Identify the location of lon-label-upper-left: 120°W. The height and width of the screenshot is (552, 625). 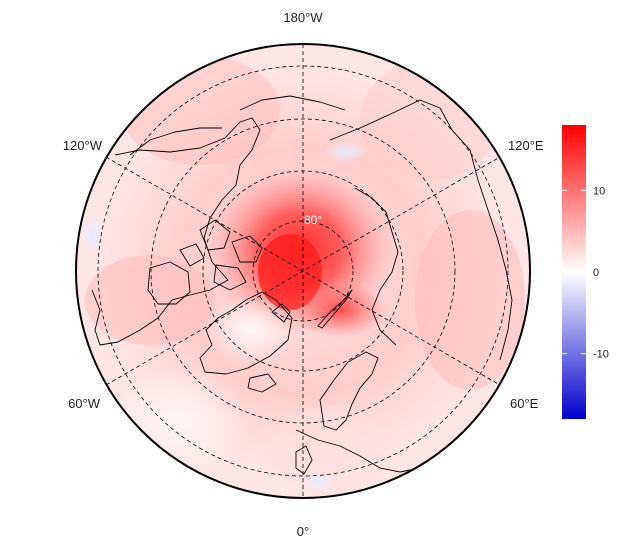
(83, 145).